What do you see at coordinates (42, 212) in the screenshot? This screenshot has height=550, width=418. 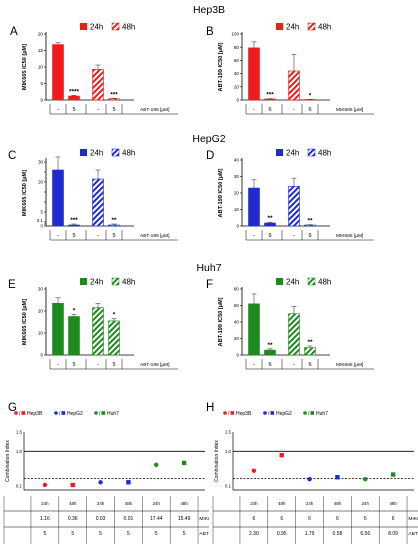 I see `y-tick-label: 5` at bounding box center [42, 212].